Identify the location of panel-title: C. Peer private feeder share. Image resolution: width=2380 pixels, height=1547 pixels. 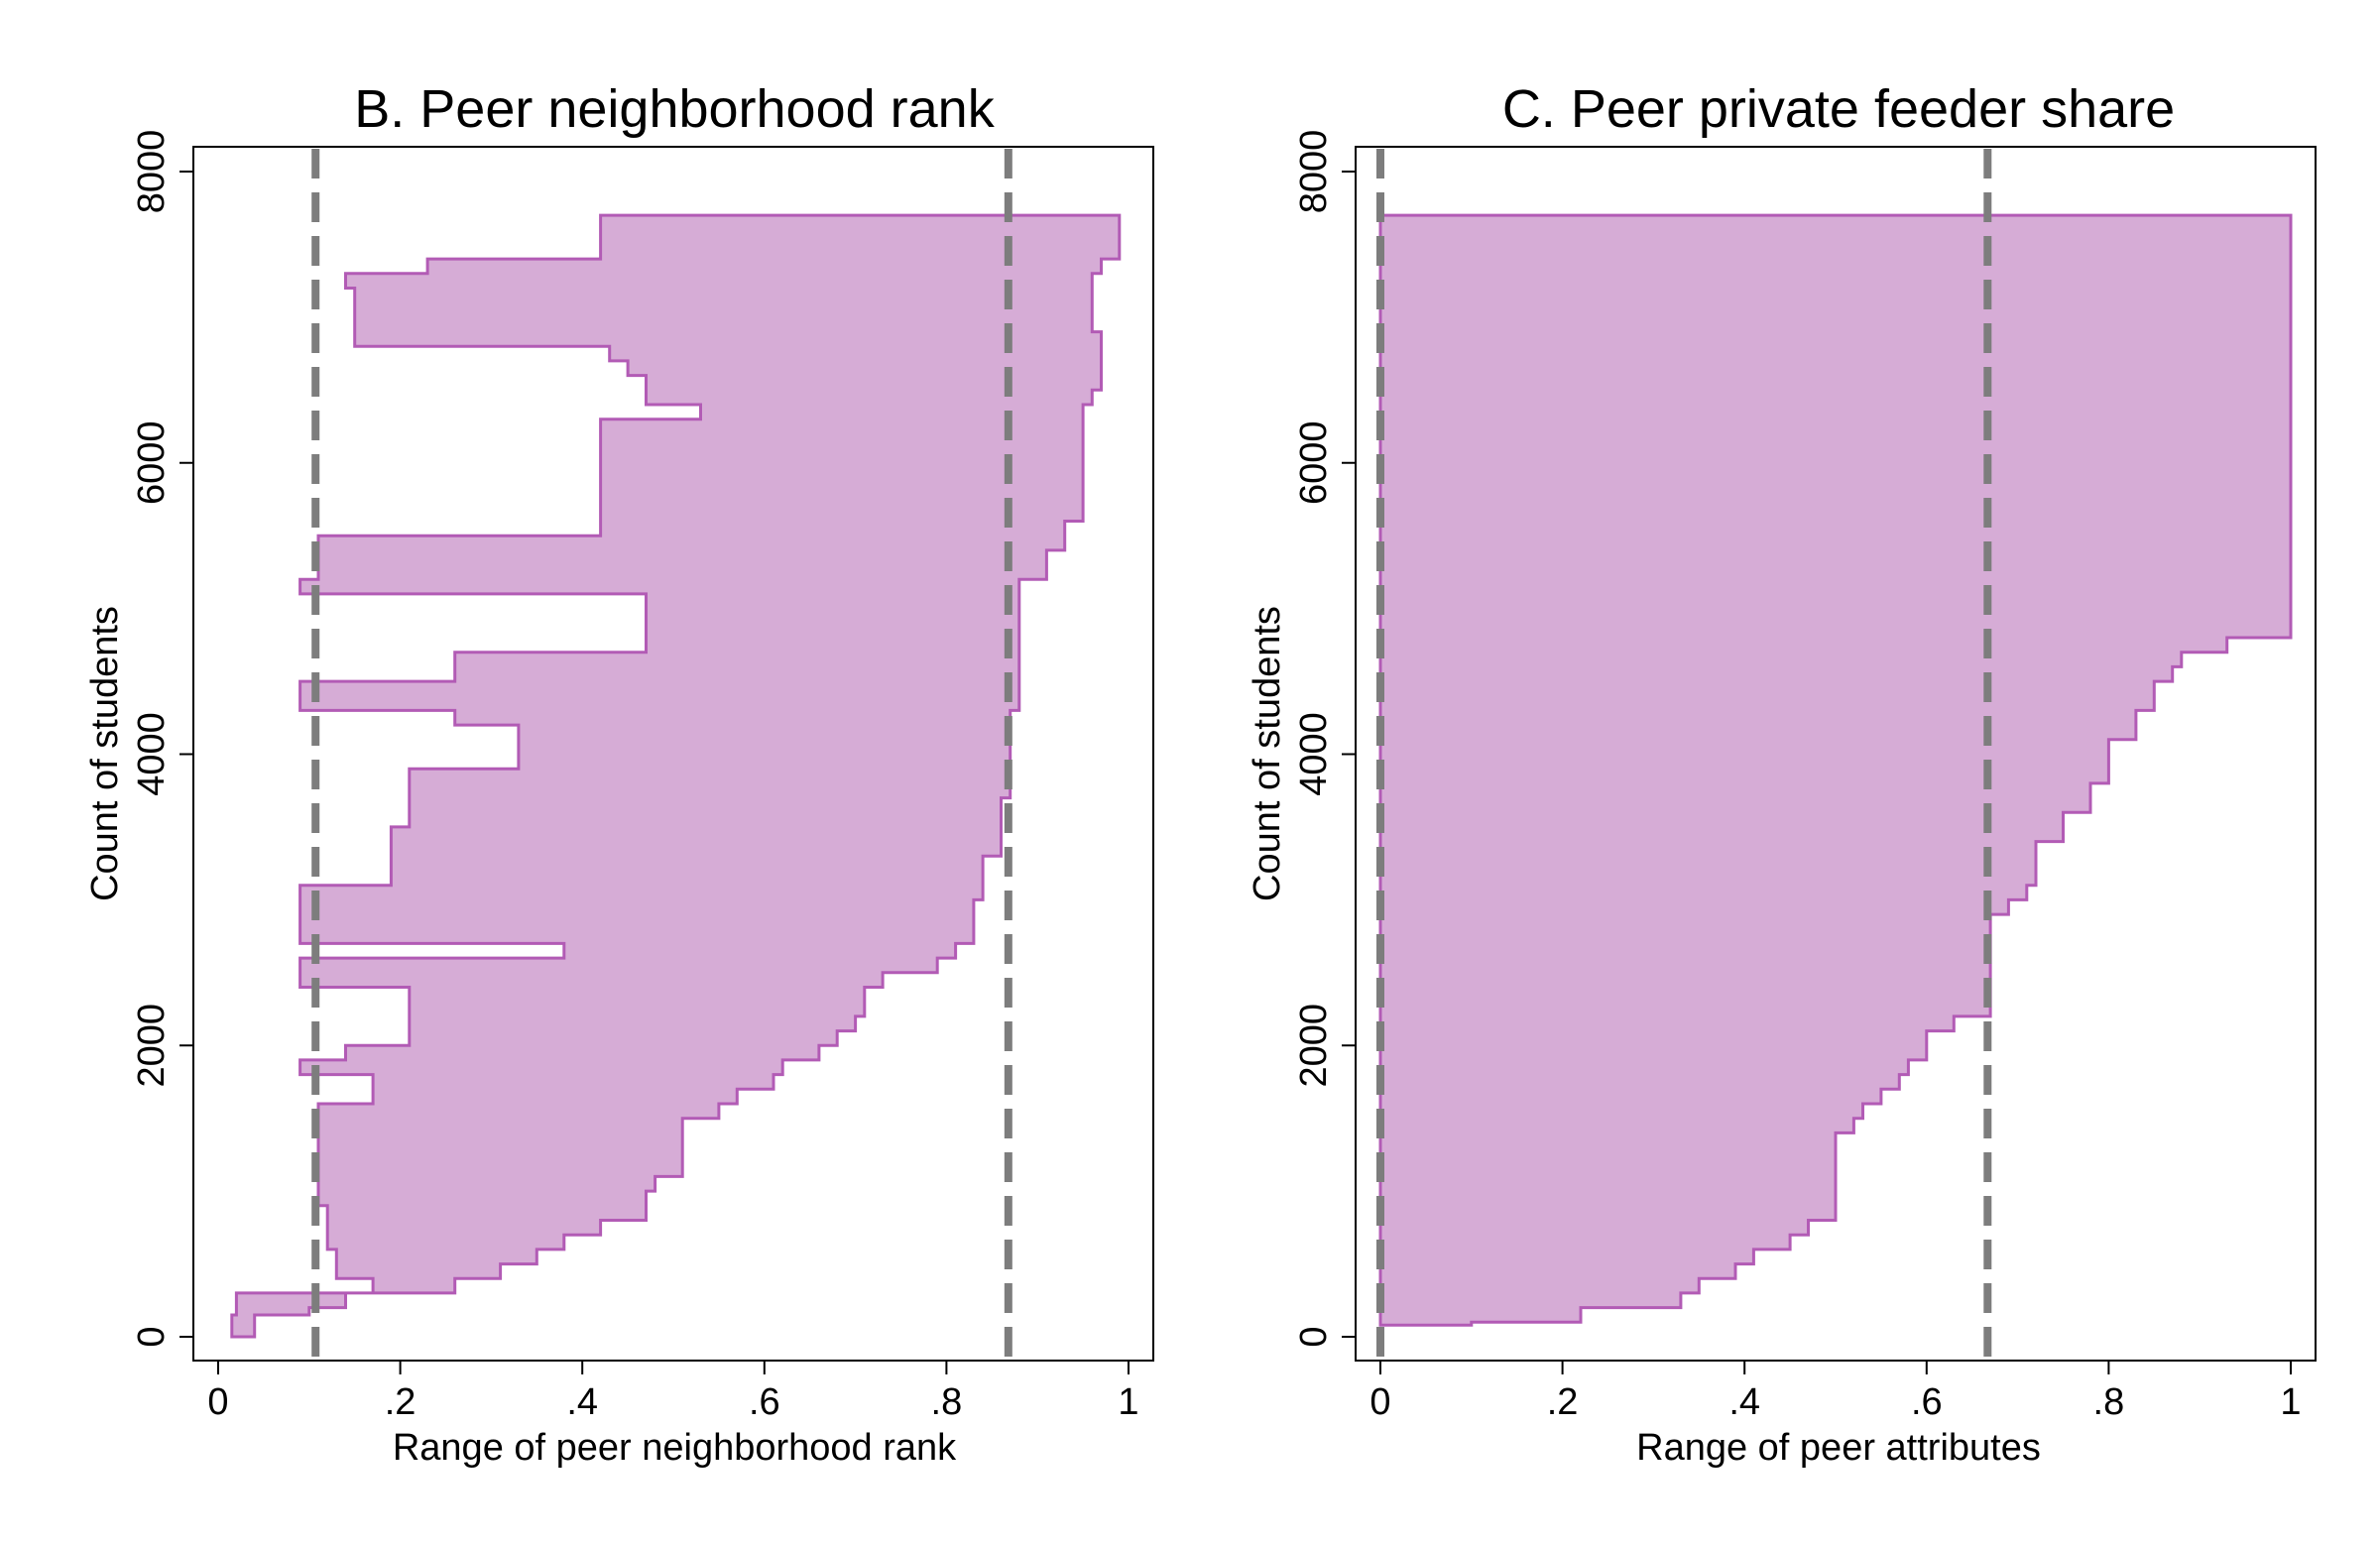
(1838, 109).